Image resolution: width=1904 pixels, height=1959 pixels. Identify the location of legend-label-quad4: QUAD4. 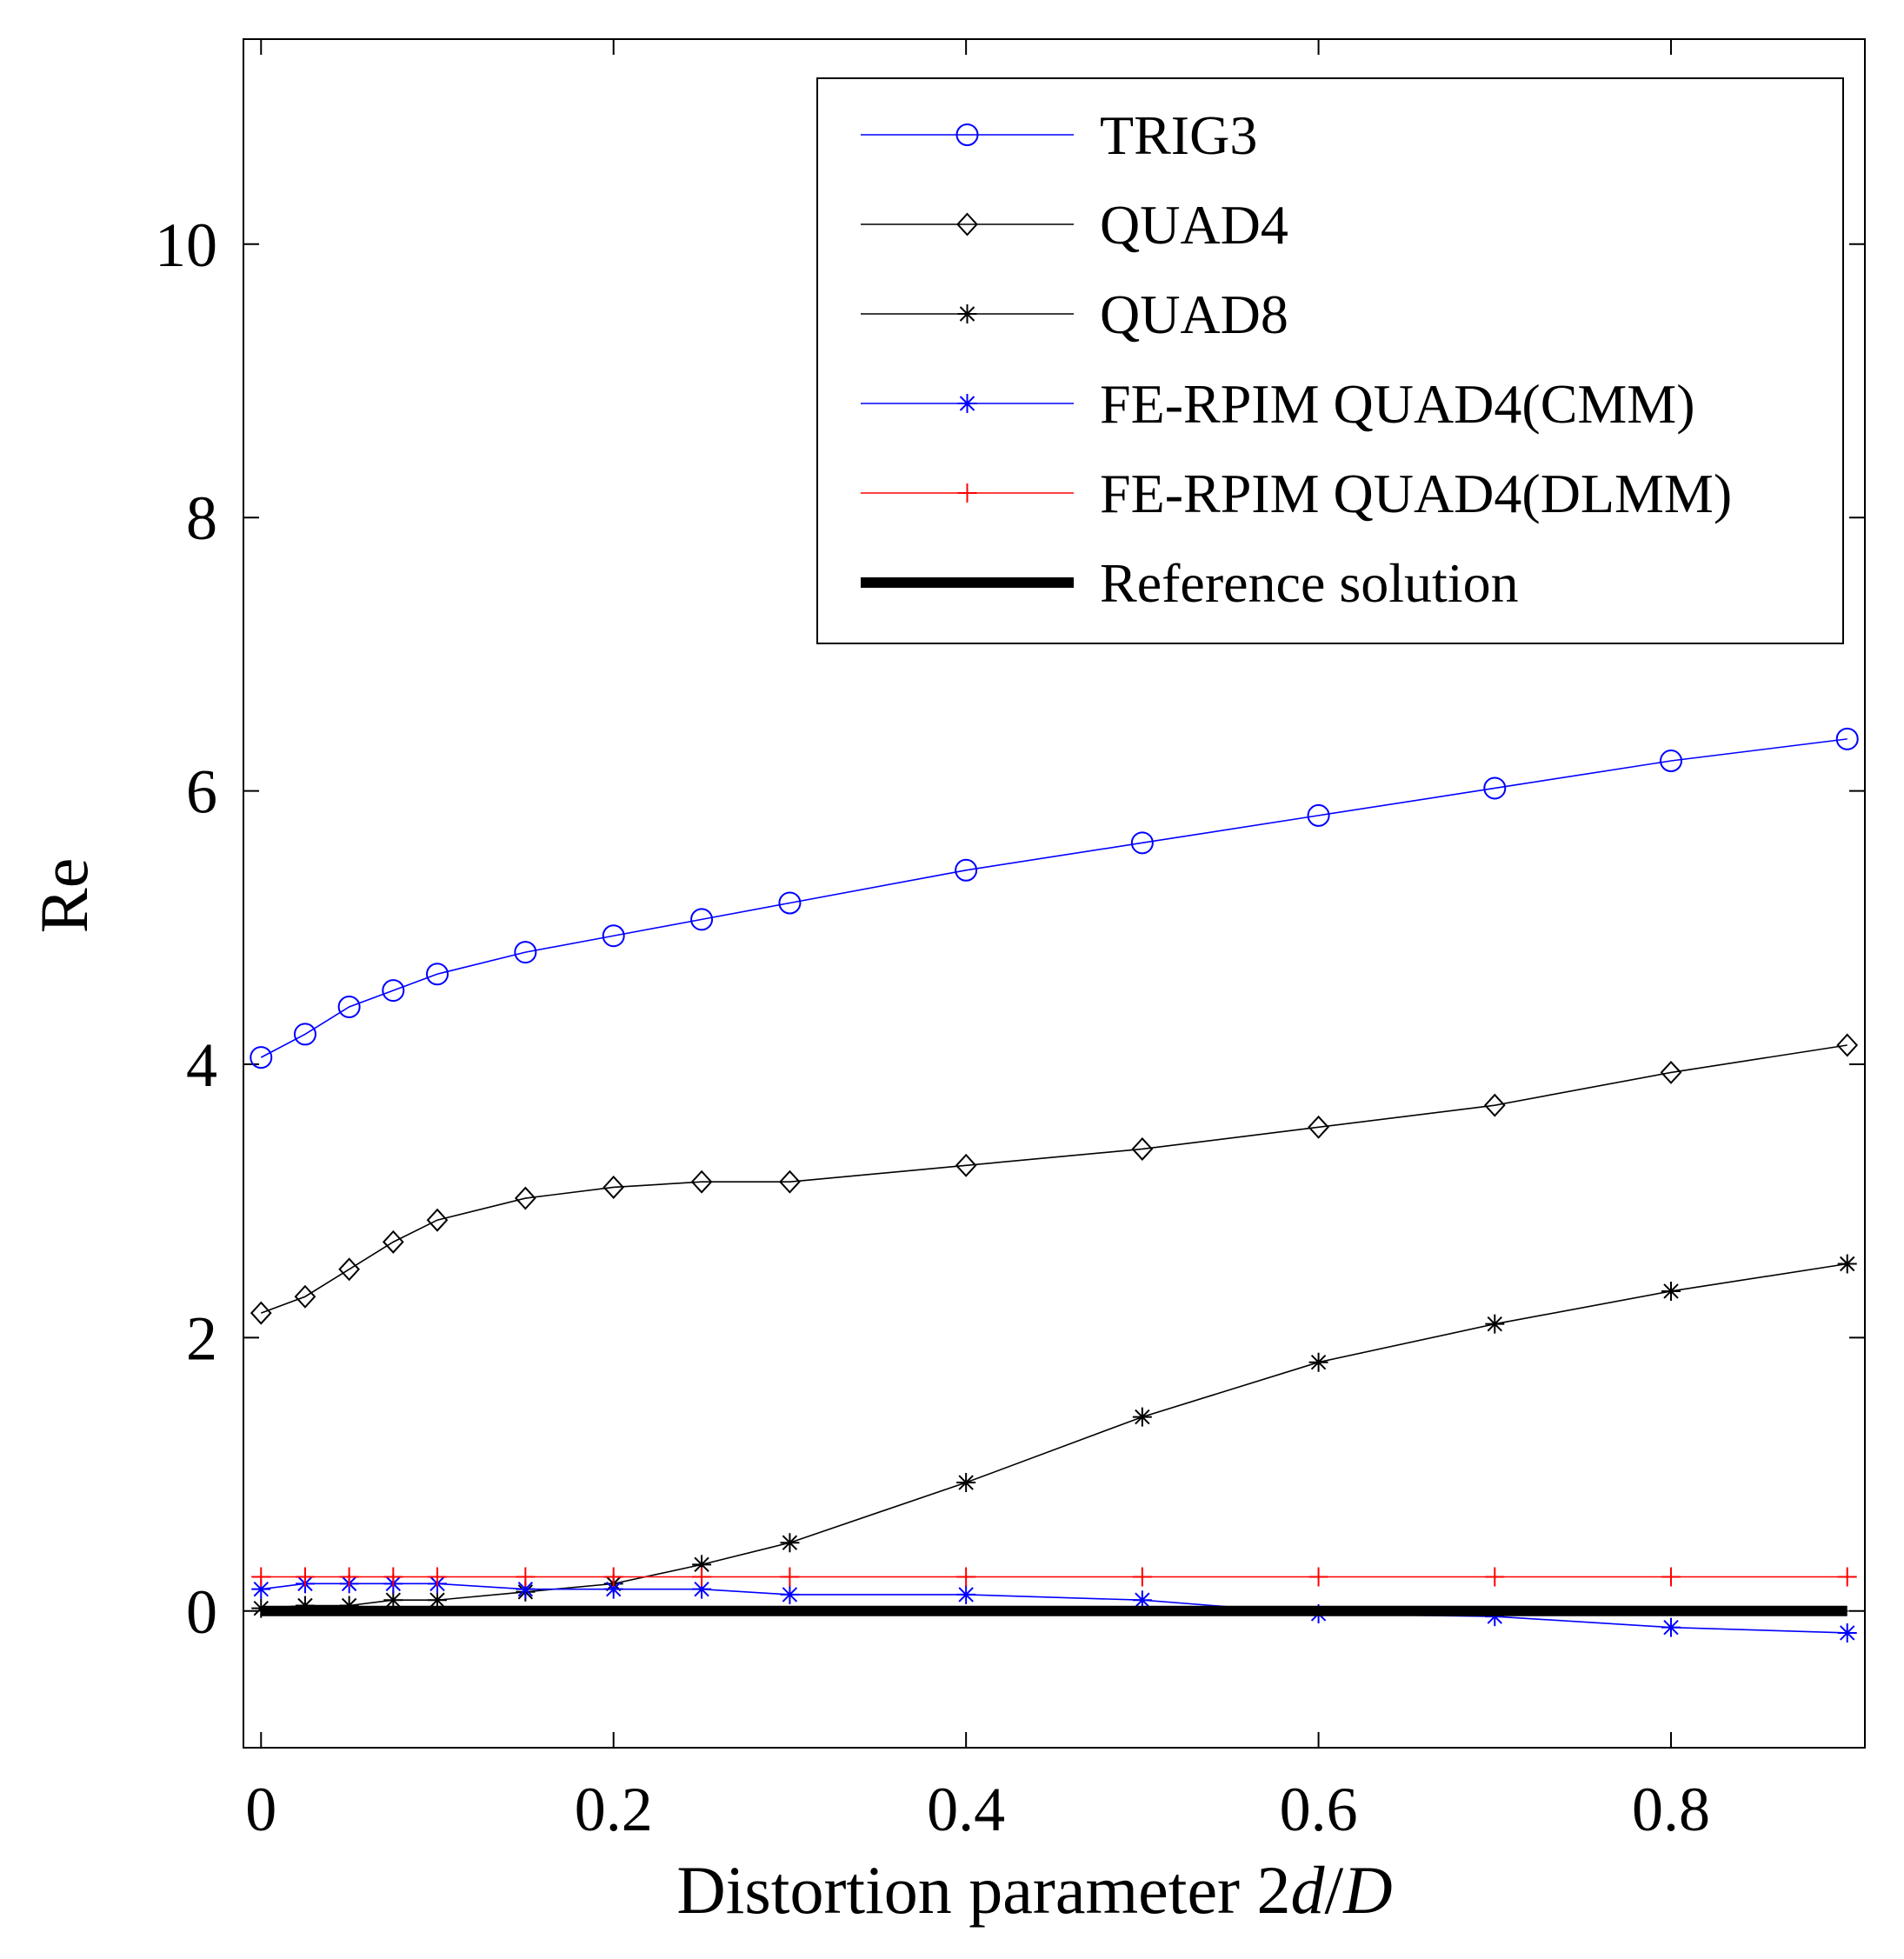
(1194, 225).